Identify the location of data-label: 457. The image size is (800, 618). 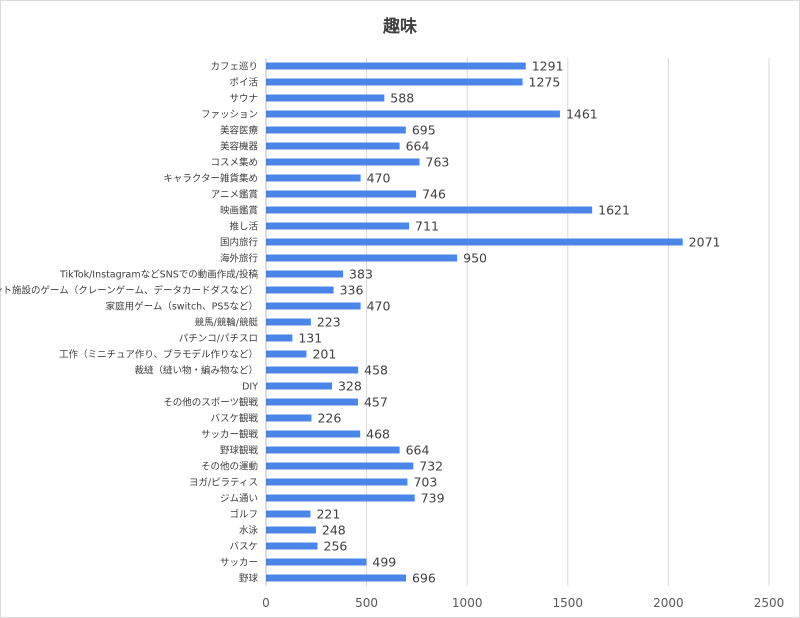
(376, 402).